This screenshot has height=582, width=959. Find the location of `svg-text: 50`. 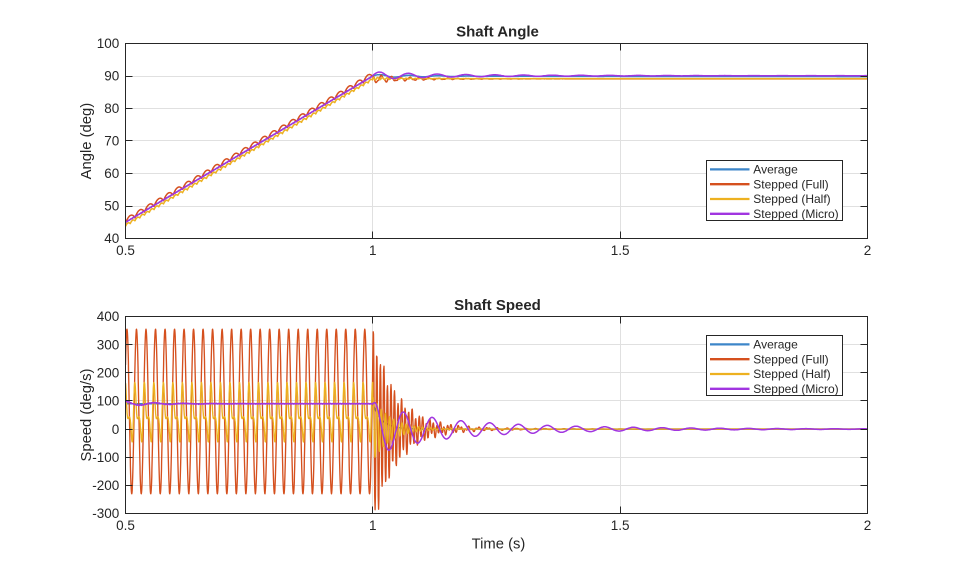

svg-text: 50 is located at coordinates (111, 206).